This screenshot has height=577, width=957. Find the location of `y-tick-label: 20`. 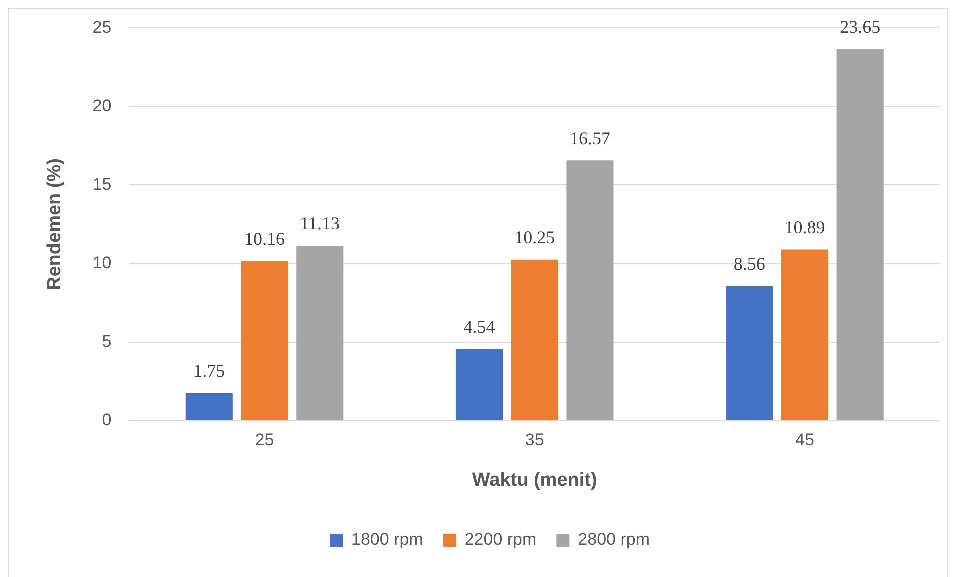

y-tick-label: 20 is located at coordinates (102, 106).